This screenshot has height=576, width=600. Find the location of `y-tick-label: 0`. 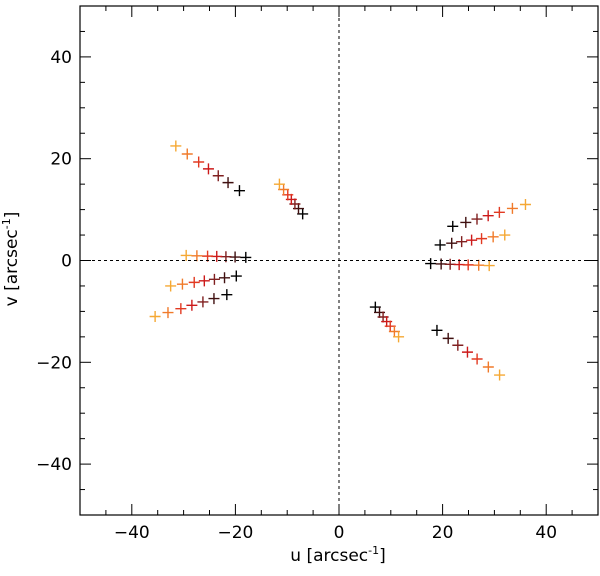

y-tick-label: 0 is located at coordinates (66, 262).